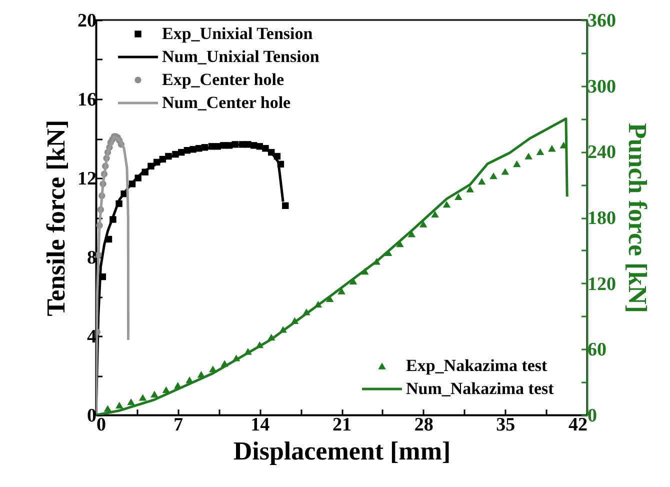  What do you see at coordinates (602, 21) in the screenshot?
I see `y2-tick-label: 360` at bounding box center [602, 21].